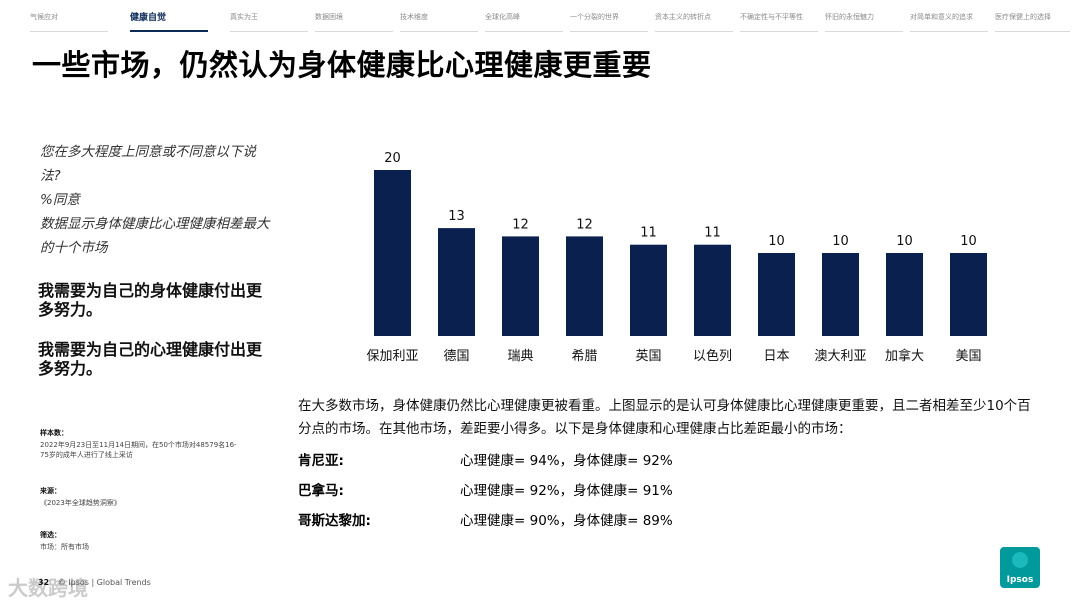 The width and height of the screenshot is (1080, 608). I want to click on bar-以色列, so click(712, 290).